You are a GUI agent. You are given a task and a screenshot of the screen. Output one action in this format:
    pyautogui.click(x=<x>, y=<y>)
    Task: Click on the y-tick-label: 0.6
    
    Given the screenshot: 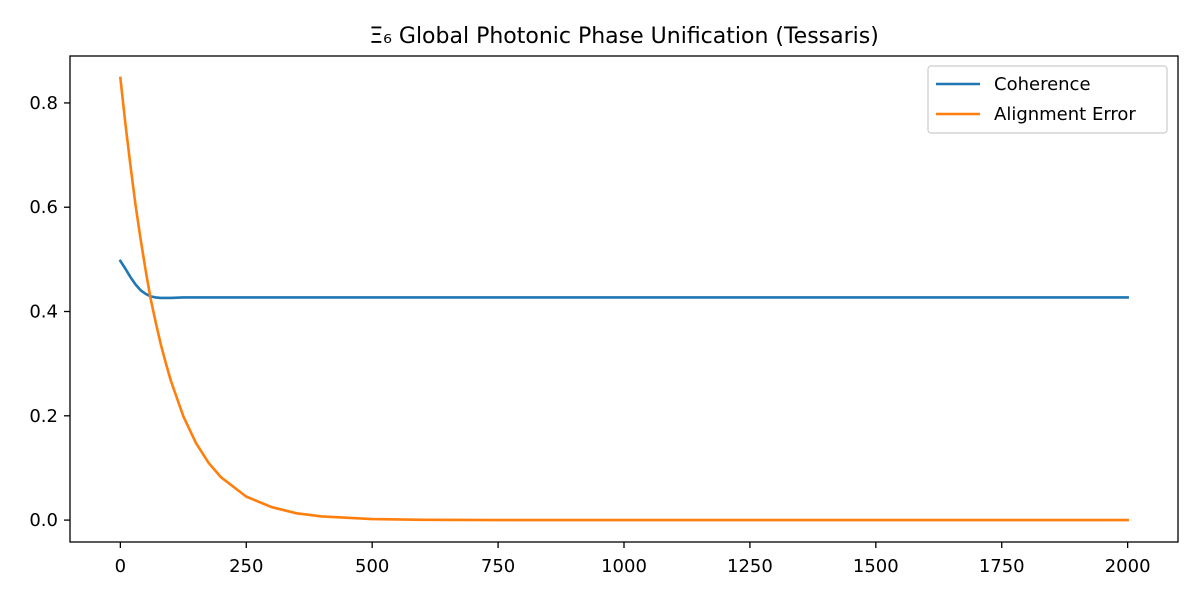 What is the action you would take?
    pyautogui.click(x=43, y=207)
    